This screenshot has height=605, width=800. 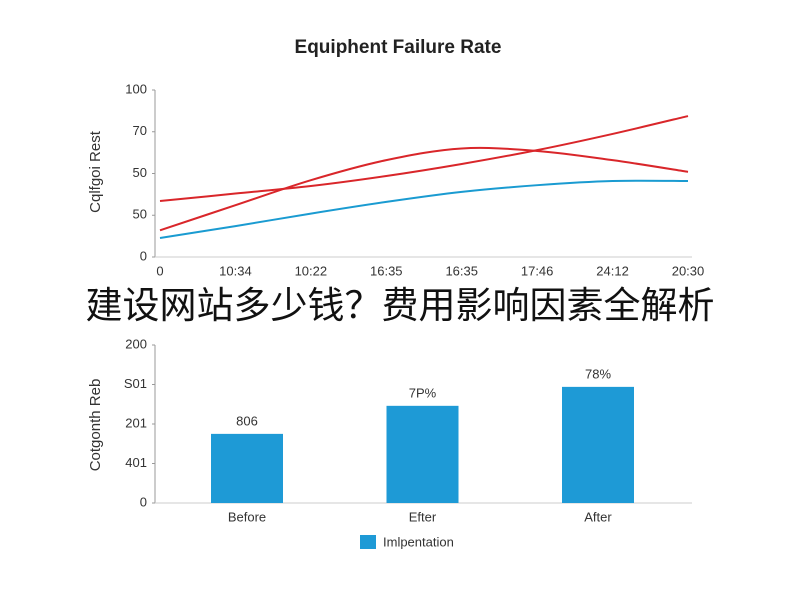 What do you see at coordinates (95, 171) in the screenshot?
I see `y-axis-label: Cqlfgoi Rest` at bounding box center [95, 171].